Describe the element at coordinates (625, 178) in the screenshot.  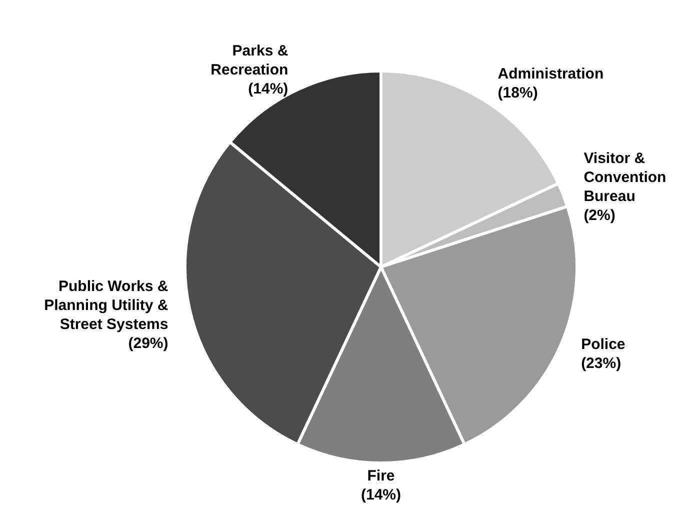
I see `slice-label: Visitor & Convention Bureau` at that location.